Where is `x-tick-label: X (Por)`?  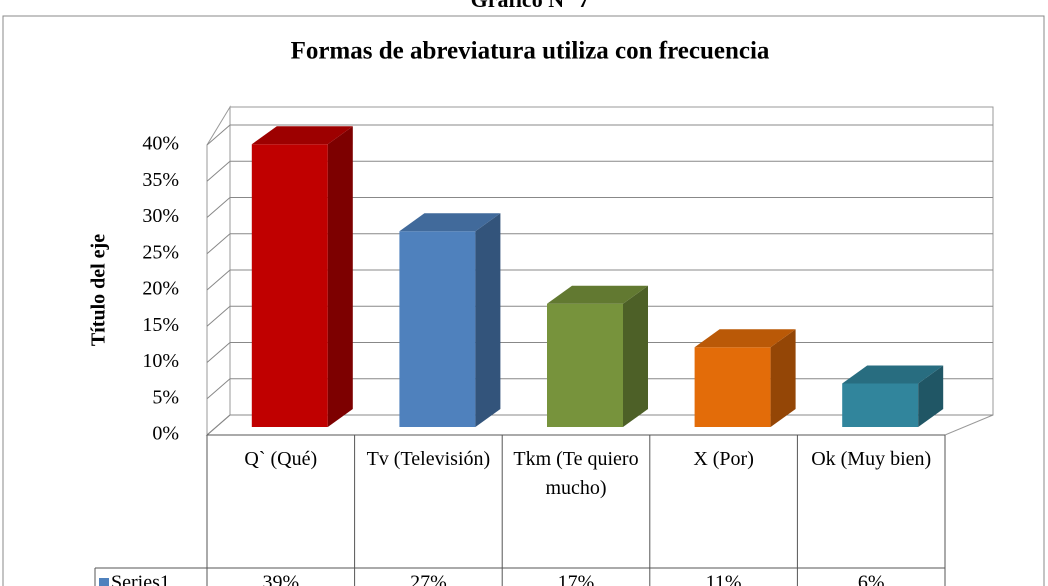
x-tick-label: X (Por) is located at coordinates (723, 459).